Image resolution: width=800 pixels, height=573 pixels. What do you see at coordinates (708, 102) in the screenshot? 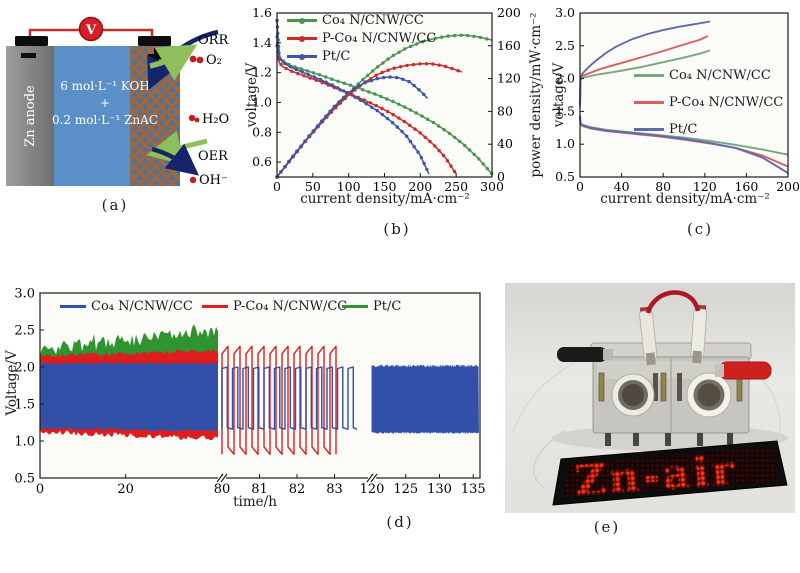
I see `chart-c-legend-item: P-Co₄ N/CNW/CC` at bounding box center [708, 102].